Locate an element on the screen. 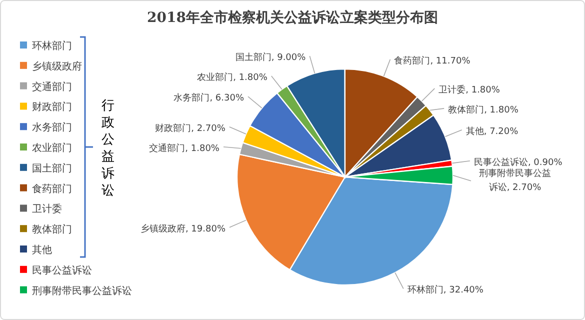 This screenshot has height=320, width=585. legend-label: 民事公益诉讼 is located at coordinates (62, 270).